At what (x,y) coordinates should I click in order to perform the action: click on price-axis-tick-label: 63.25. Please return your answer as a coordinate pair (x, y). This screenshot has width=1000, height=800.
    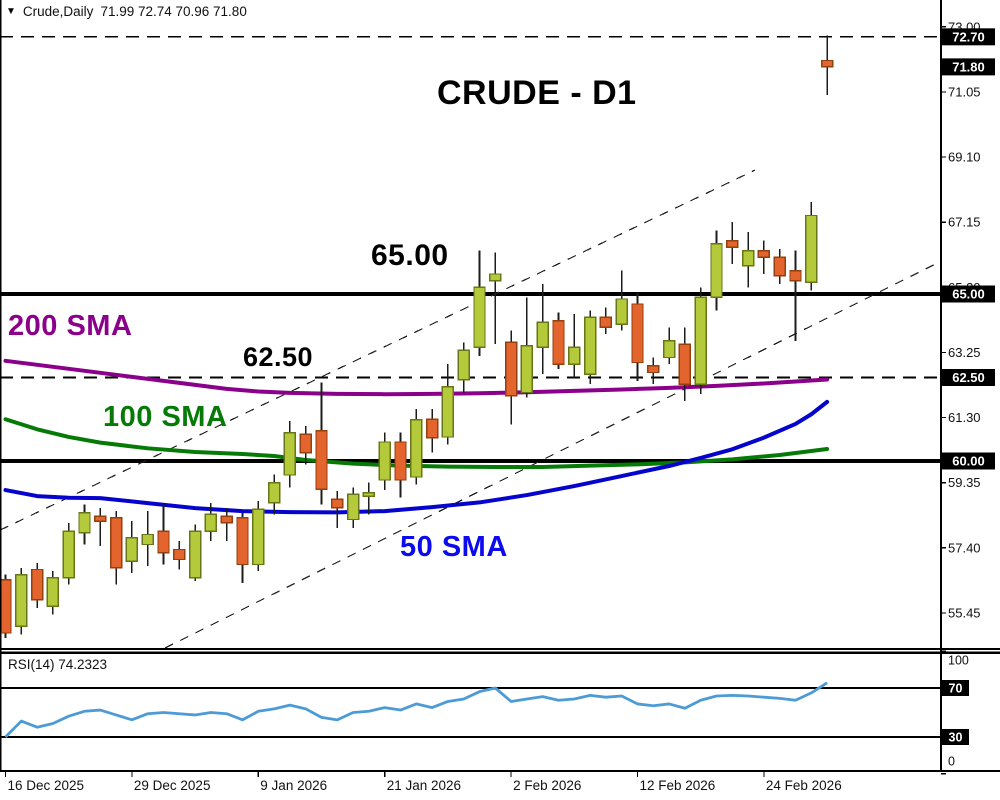
    Looking at the image, I should click on (964, 352).